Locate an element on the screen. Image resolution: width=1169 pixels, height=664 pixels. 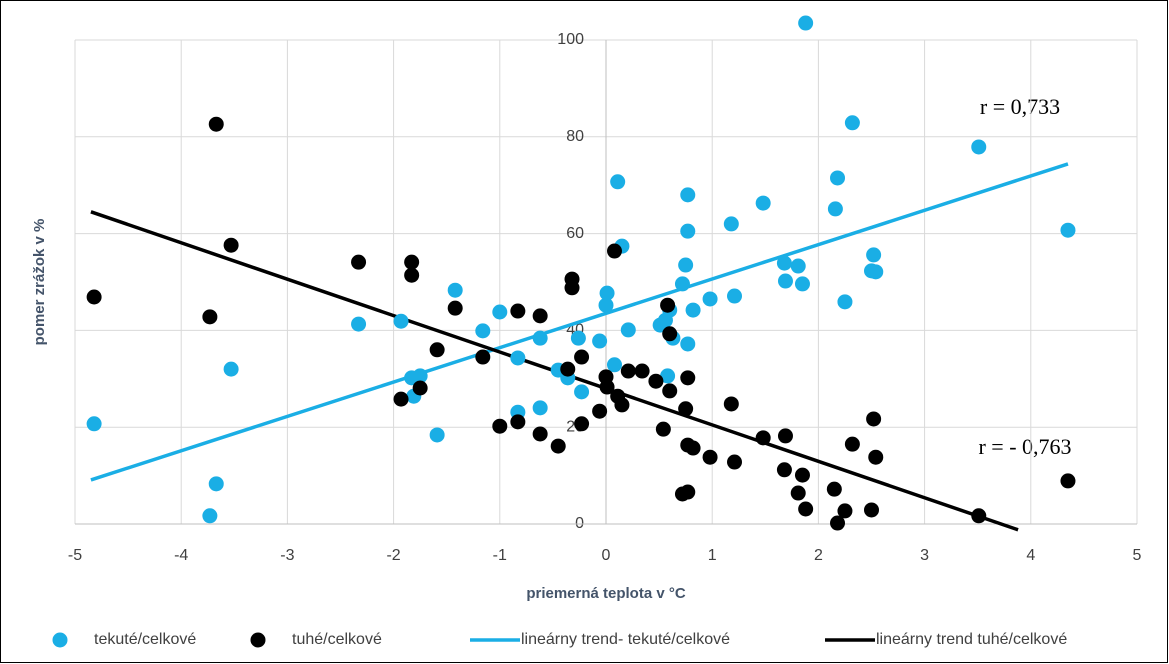
x-tick-label: 2 is located at coordinates (818, 555).